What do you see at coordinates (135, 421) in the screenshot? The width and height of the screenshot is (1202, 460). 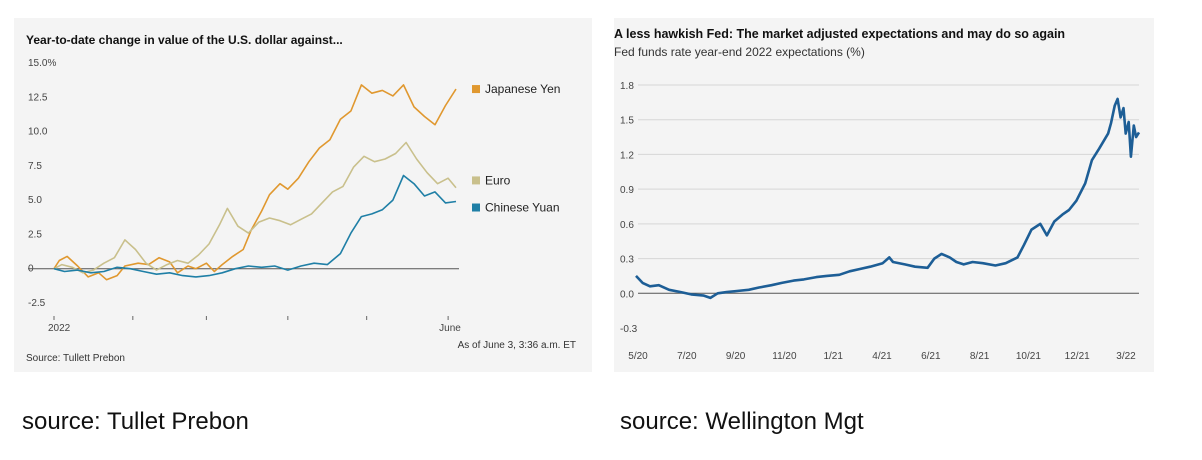 I see `left-caption: source: Tullet Prebon` at bounding box center [135, 421].